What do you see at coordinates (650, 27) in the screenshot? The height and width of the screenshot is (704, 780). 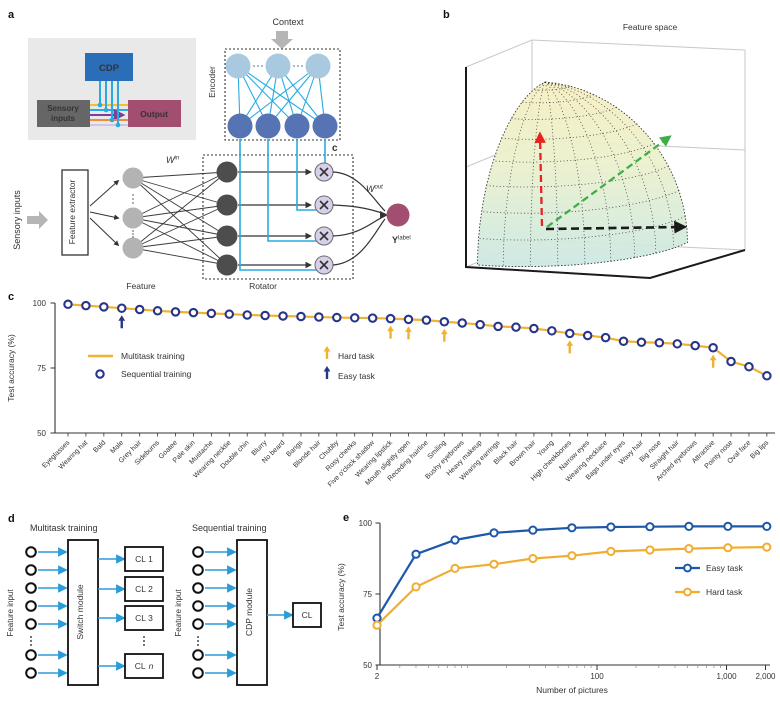 I see `feature-space-title: Feature space` at bounding box center [650, 27].